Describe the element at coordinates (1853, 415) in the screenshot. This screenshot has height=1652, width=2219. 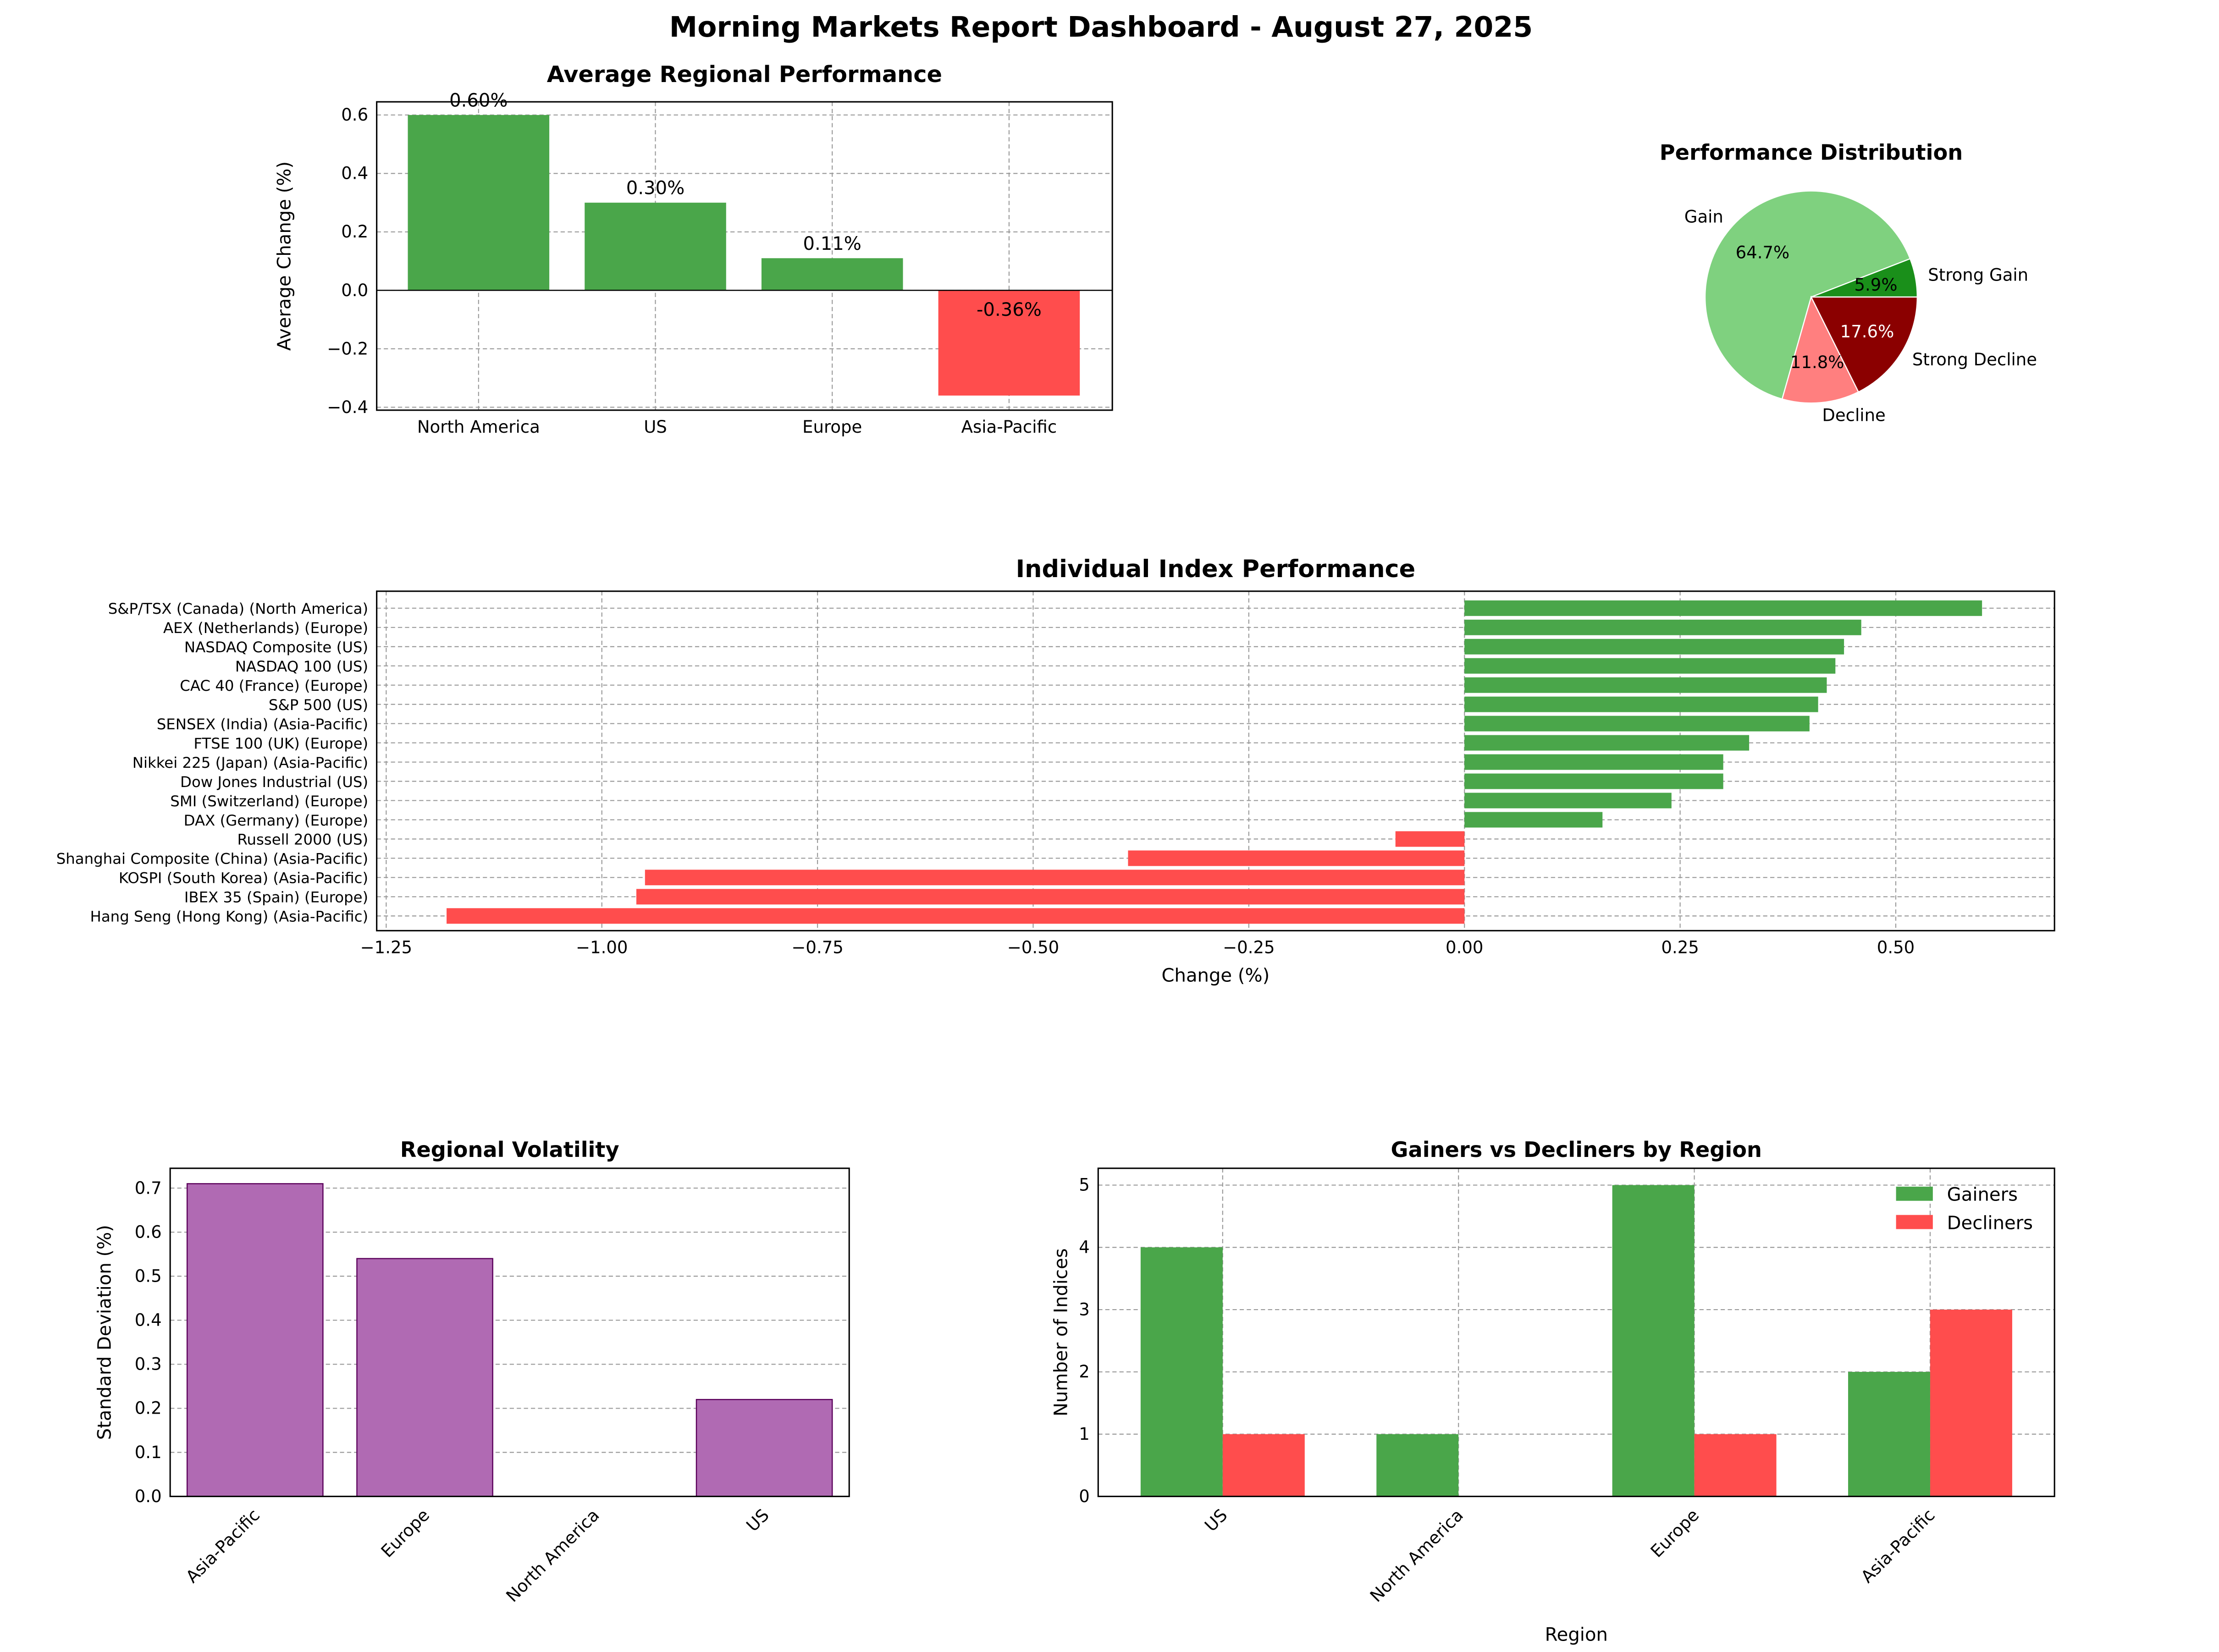
I see `slice-label: Decline` at that location.